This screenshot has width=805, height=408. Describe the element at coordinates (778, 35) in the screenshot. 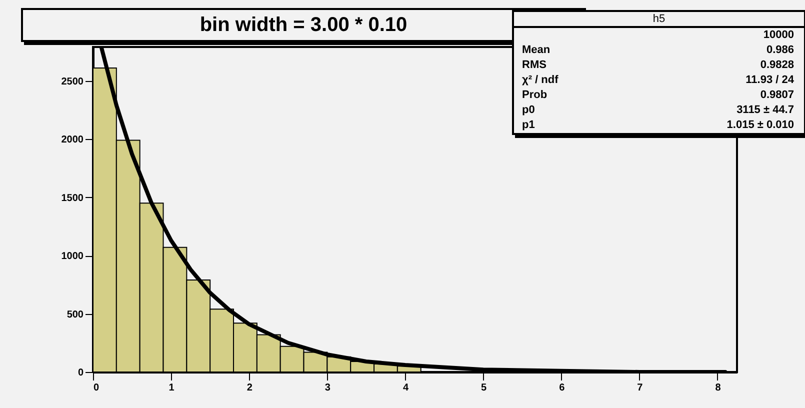

I see `text: 10000` at that location.